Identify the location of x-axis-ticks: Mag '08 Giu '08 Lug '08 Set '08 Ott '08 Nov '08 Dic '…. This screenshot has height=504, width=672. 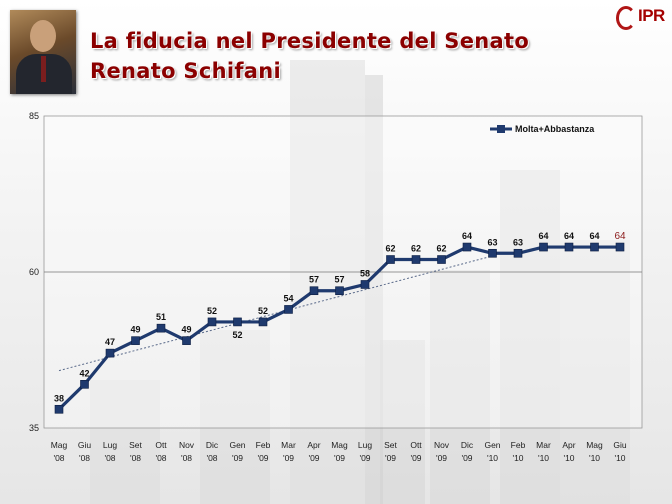
(339, 451).